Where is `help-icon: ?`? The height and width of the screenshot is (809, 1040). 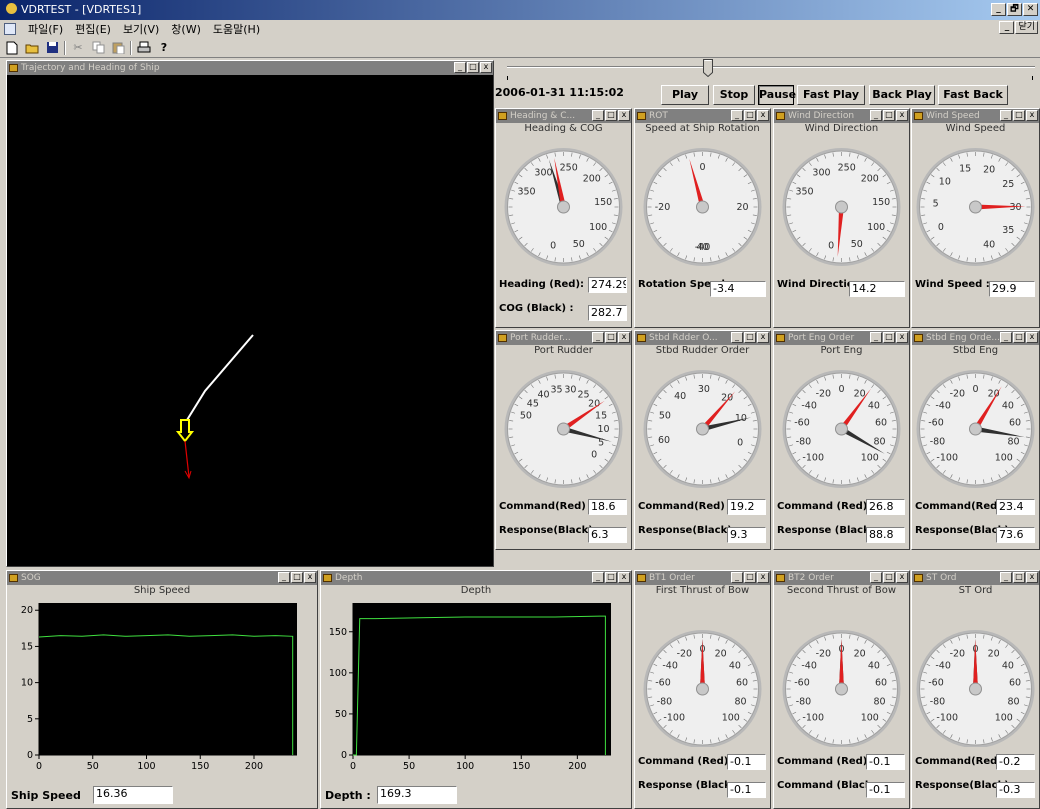 help-icon: ? is located at coordinates (164, 47).